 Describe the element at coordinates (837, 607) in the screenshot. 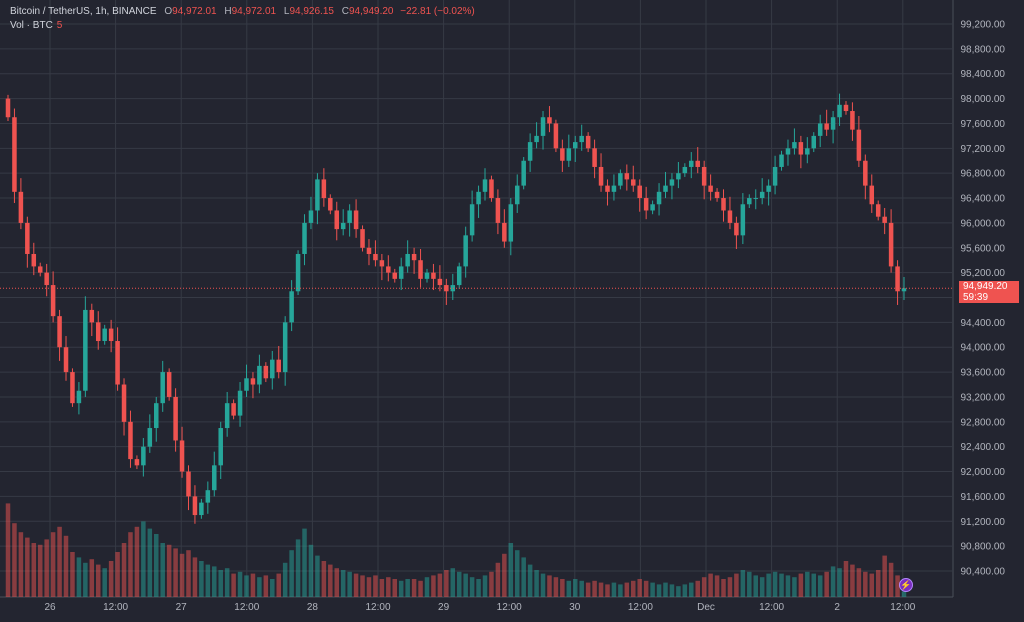

I see `x-tick-label: 2` at that location.